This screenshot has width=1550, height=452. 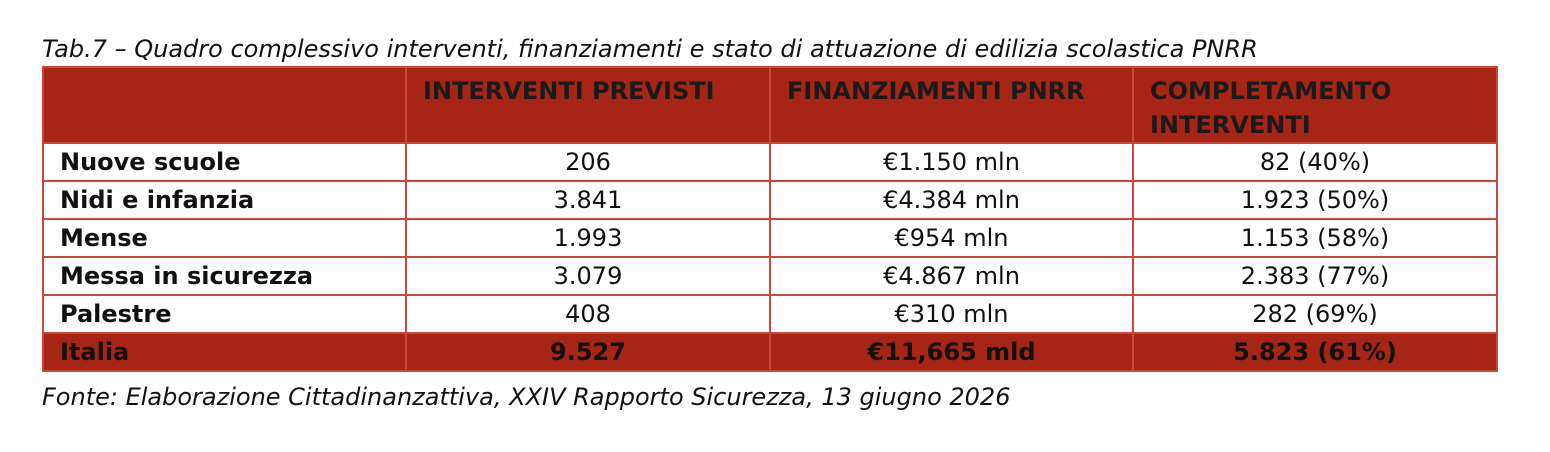 I want to click on header-completamento-interventi: COMPLETAMENTO INTERVENTI, so click(x=1315, y=105).